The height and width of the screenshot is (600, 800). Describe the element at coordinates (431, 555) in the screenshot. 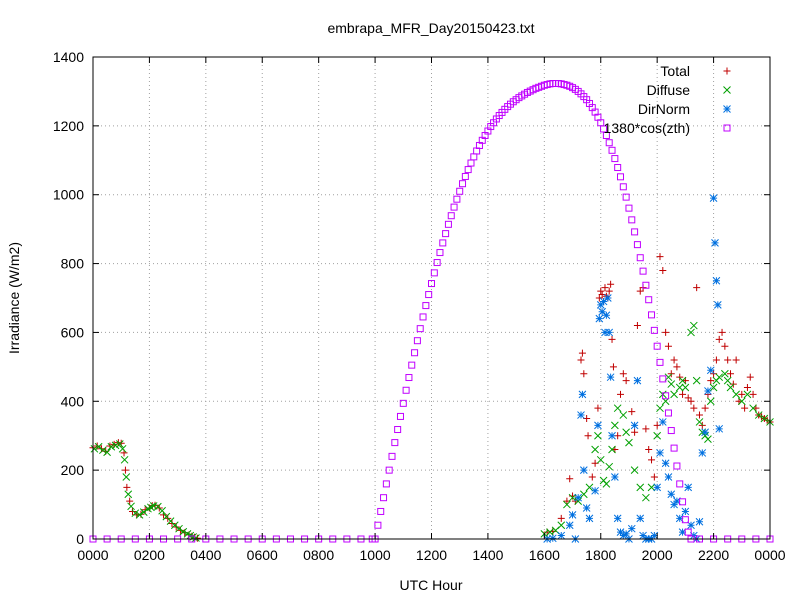

I see `x-tick-label: 1200` at that location.